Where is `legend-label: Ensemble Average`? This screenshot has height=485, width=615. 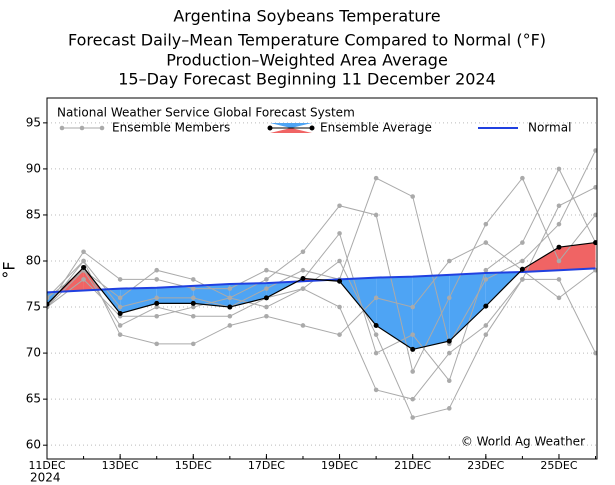 legend-label: Ensemble Average is located at coordinates (376, 128).